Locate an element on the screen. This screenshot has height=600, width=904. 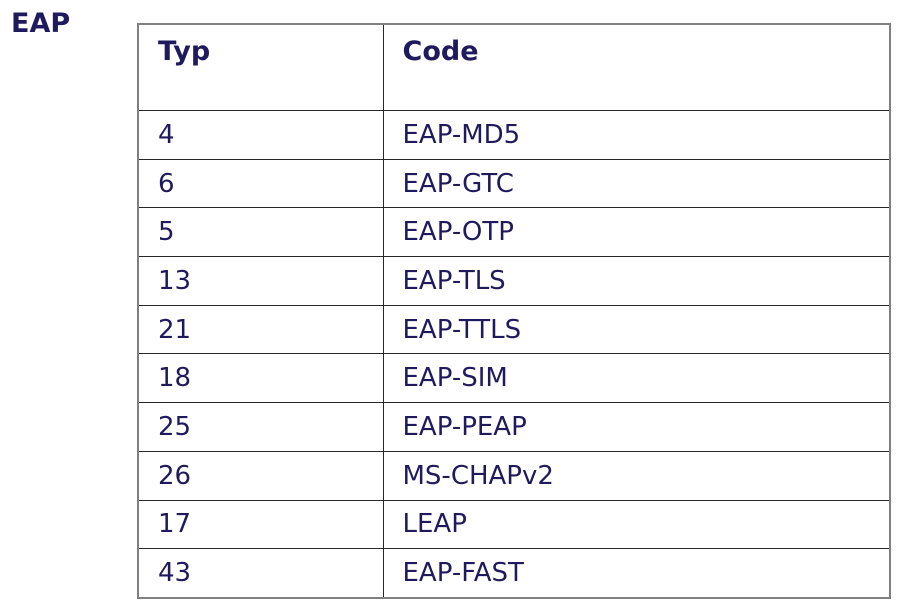
table-header-row: Typ Code is located at coordinates (514, 67).